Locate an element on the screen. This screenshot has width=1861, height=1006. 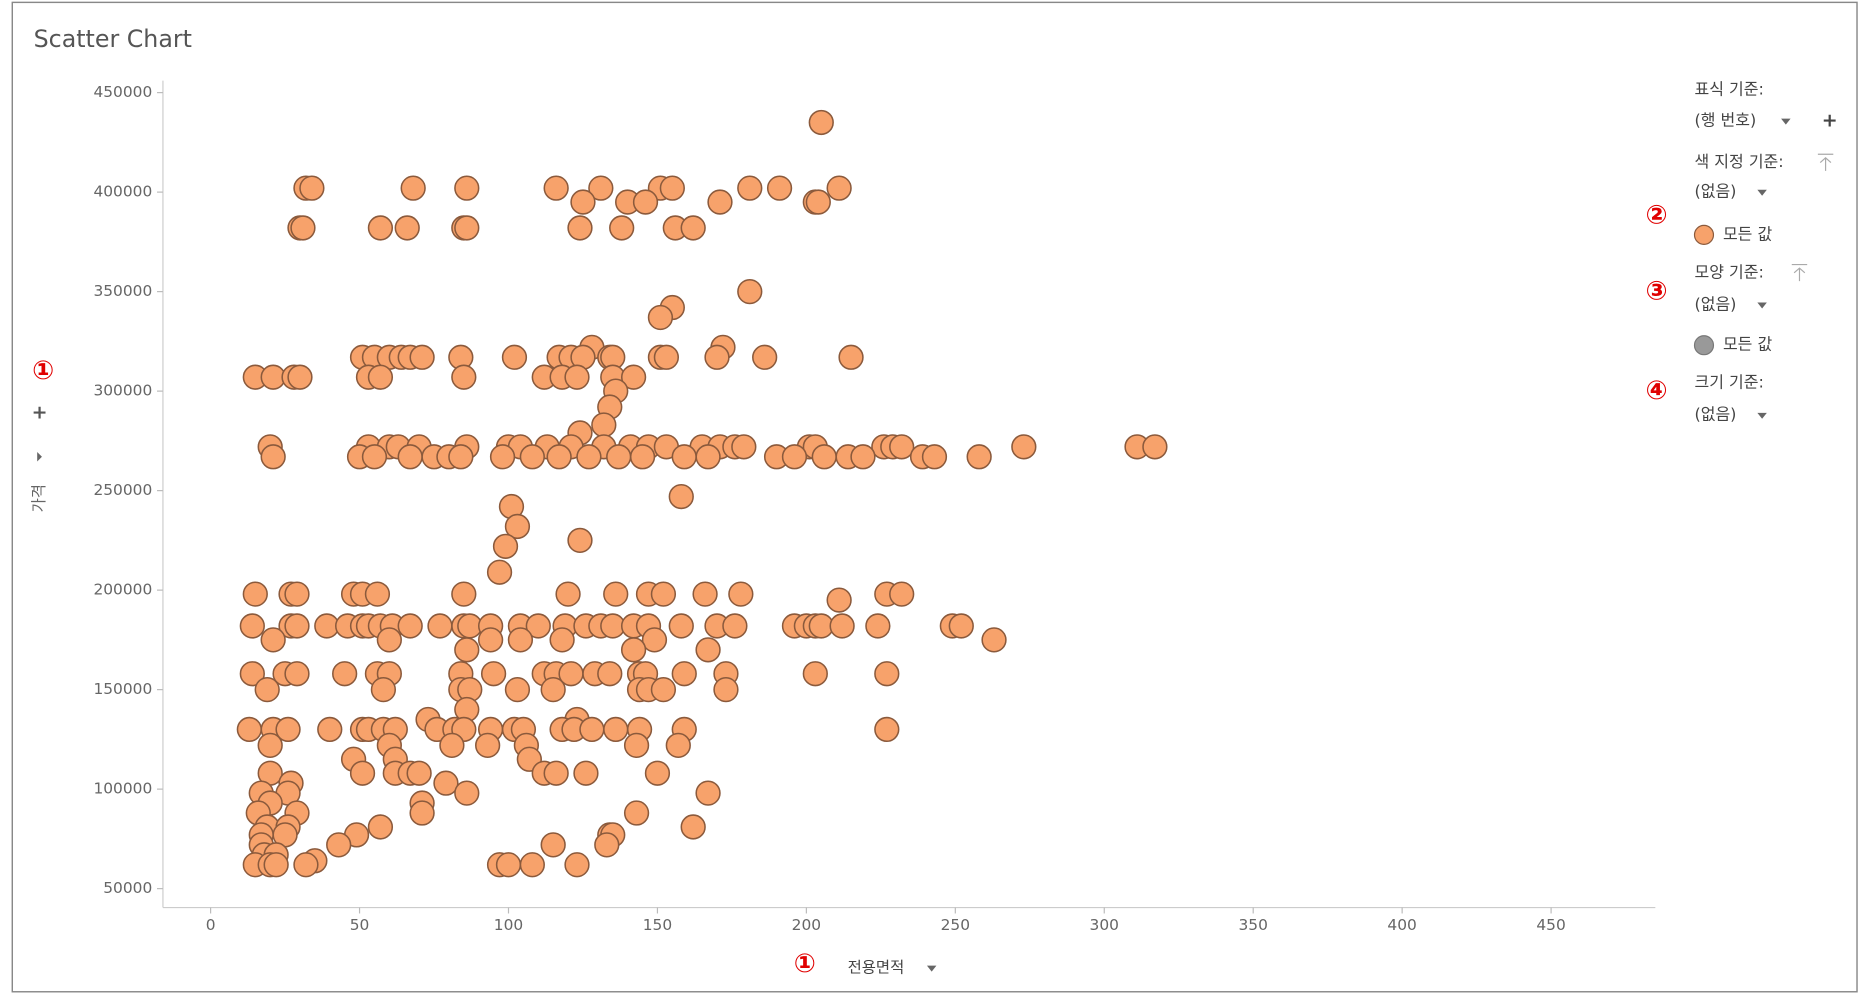
panel-select: (행 번호) is located at coordinates (1725, 120).